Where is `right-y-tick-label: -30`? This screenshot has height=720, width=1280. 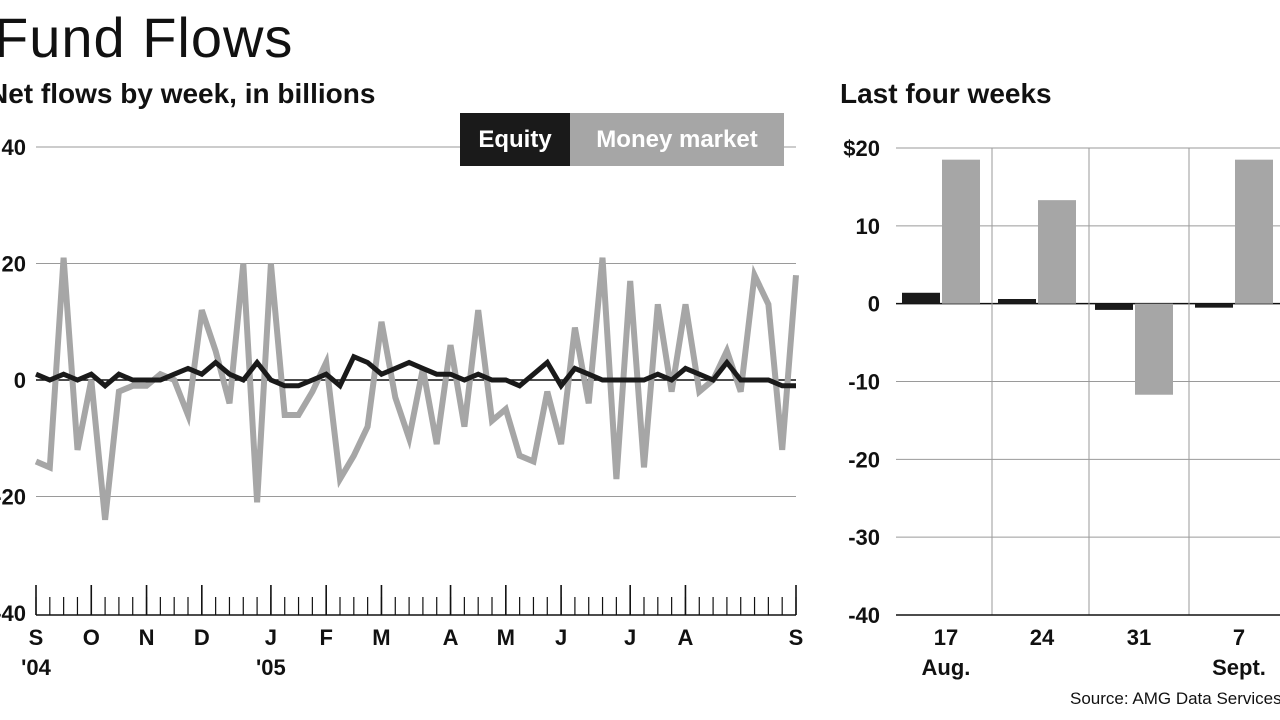 right-y-tick-label: -30 is located at coordinates (864, 537).